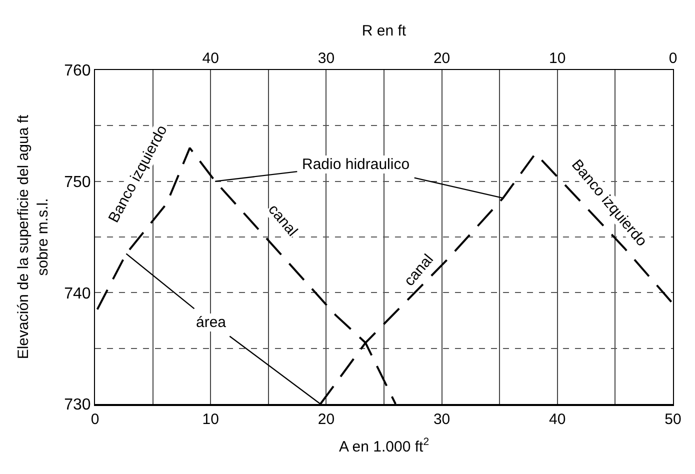 Image resolution: width=695 pixels, height=474 pixels. I want to click on x2-axis-title: R en ft, so click(384, 31).